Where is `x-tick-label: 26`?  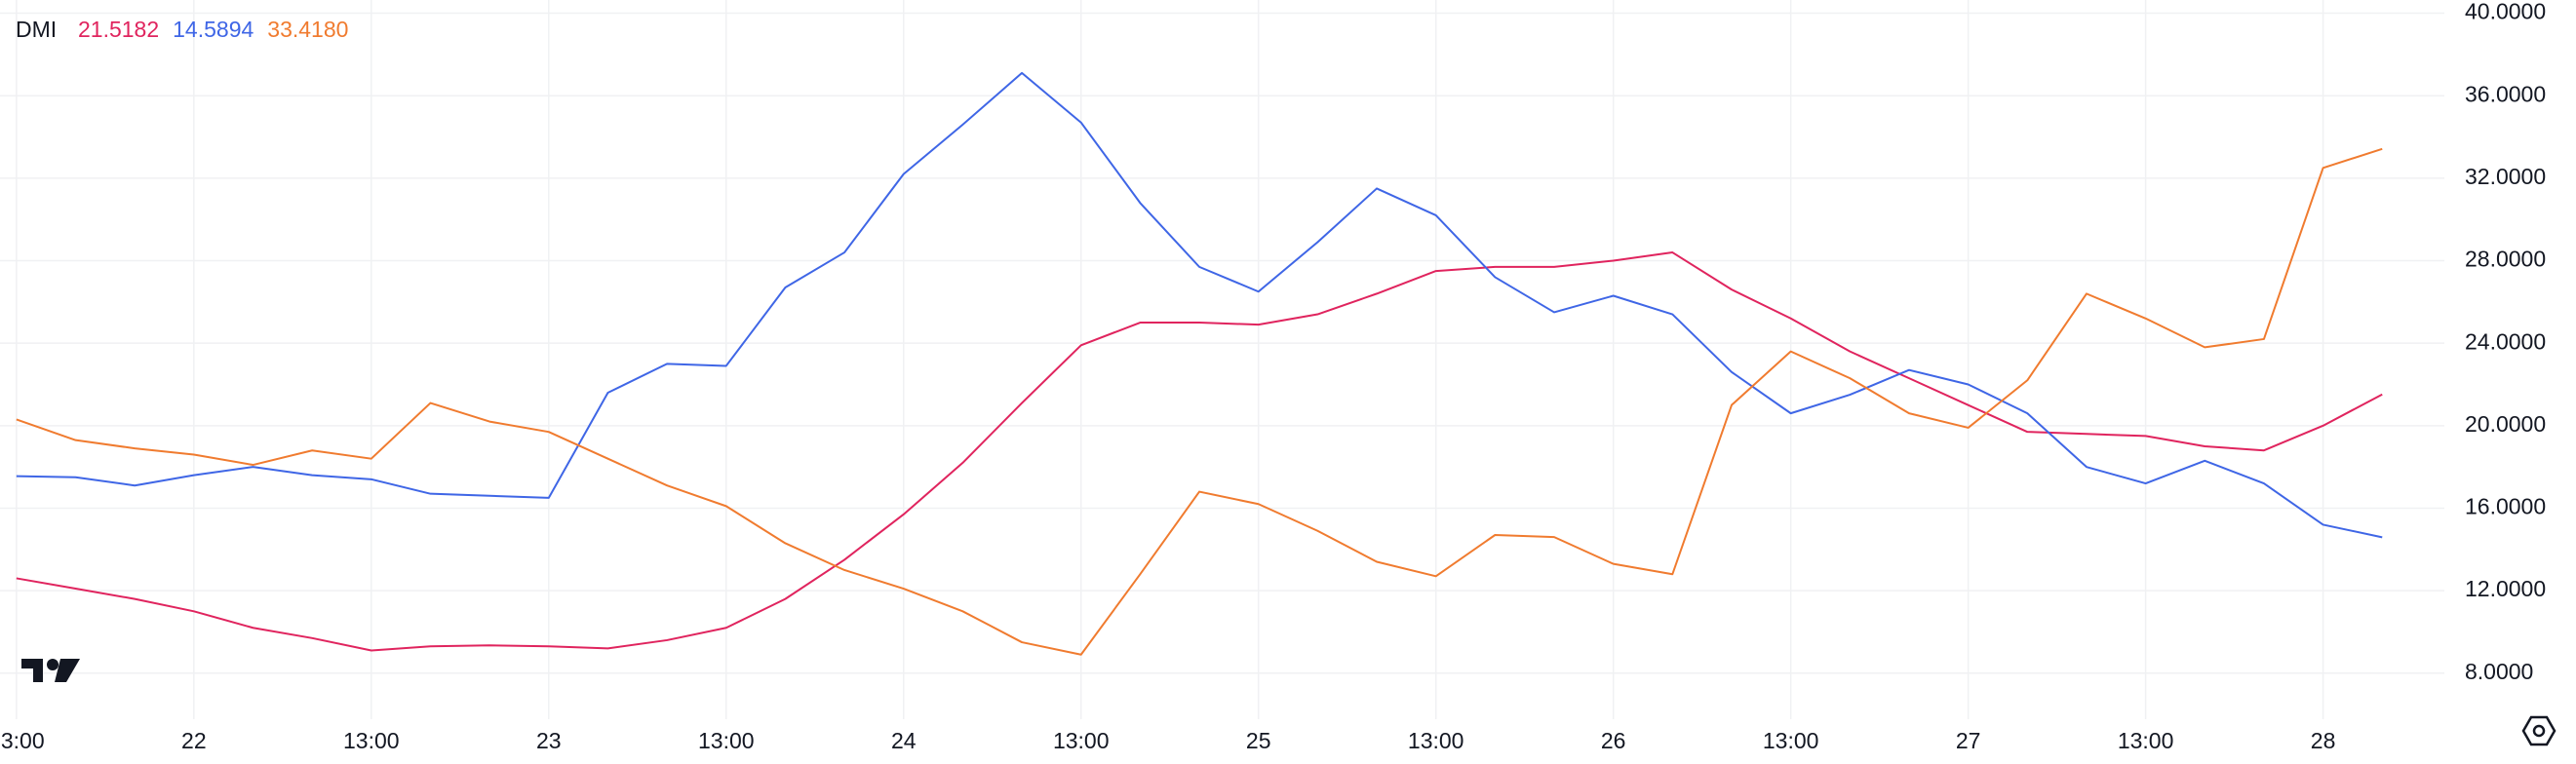 x-tick-label: 26 is located at coordinates (1613, 740).